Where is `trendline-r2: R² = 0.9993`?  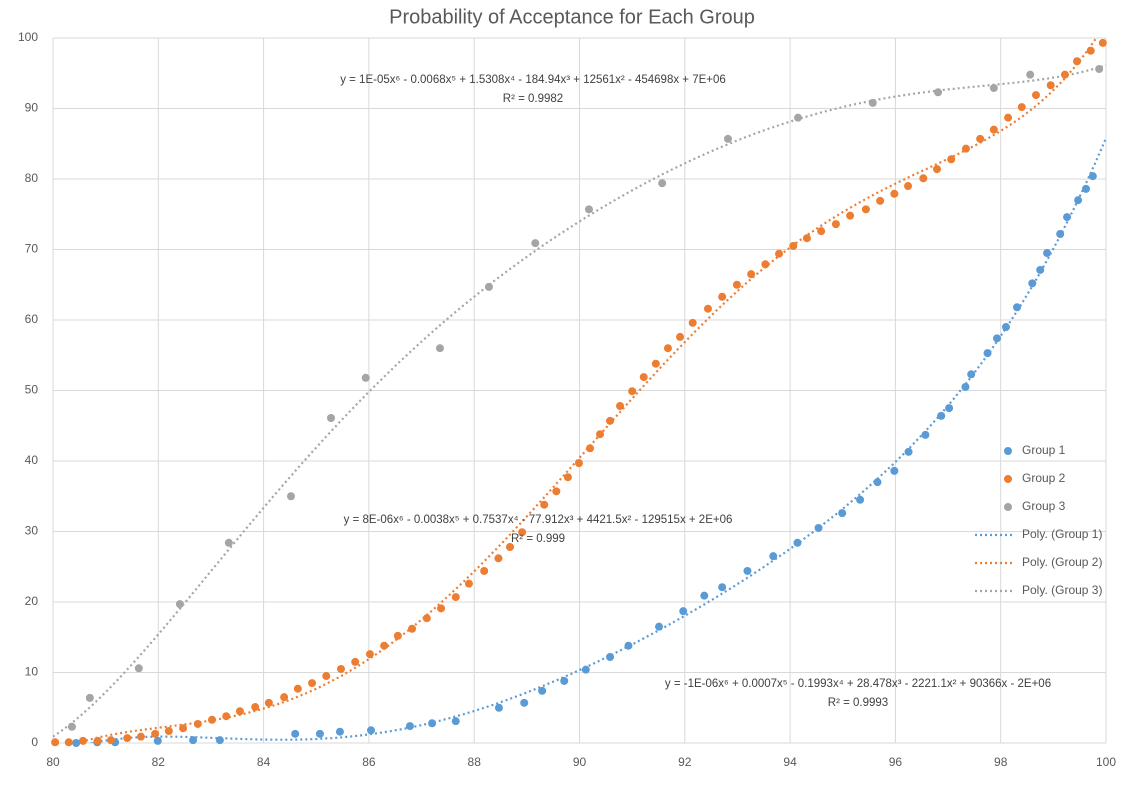
trendline-r2: R² = 0.9993 is located at coordinates (858, 703).